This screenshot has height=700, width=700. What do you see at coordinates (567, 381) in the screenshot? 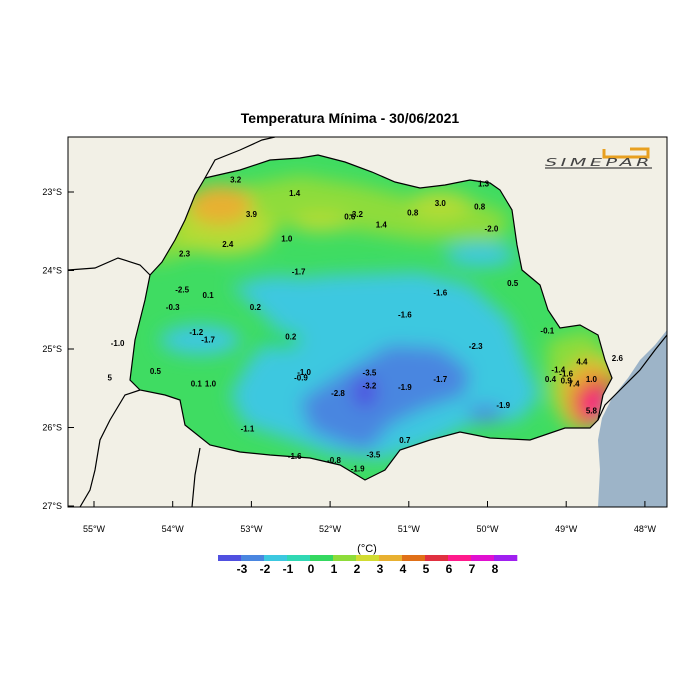
I see `station-value: 0.9` at bounding box center [567, 381].